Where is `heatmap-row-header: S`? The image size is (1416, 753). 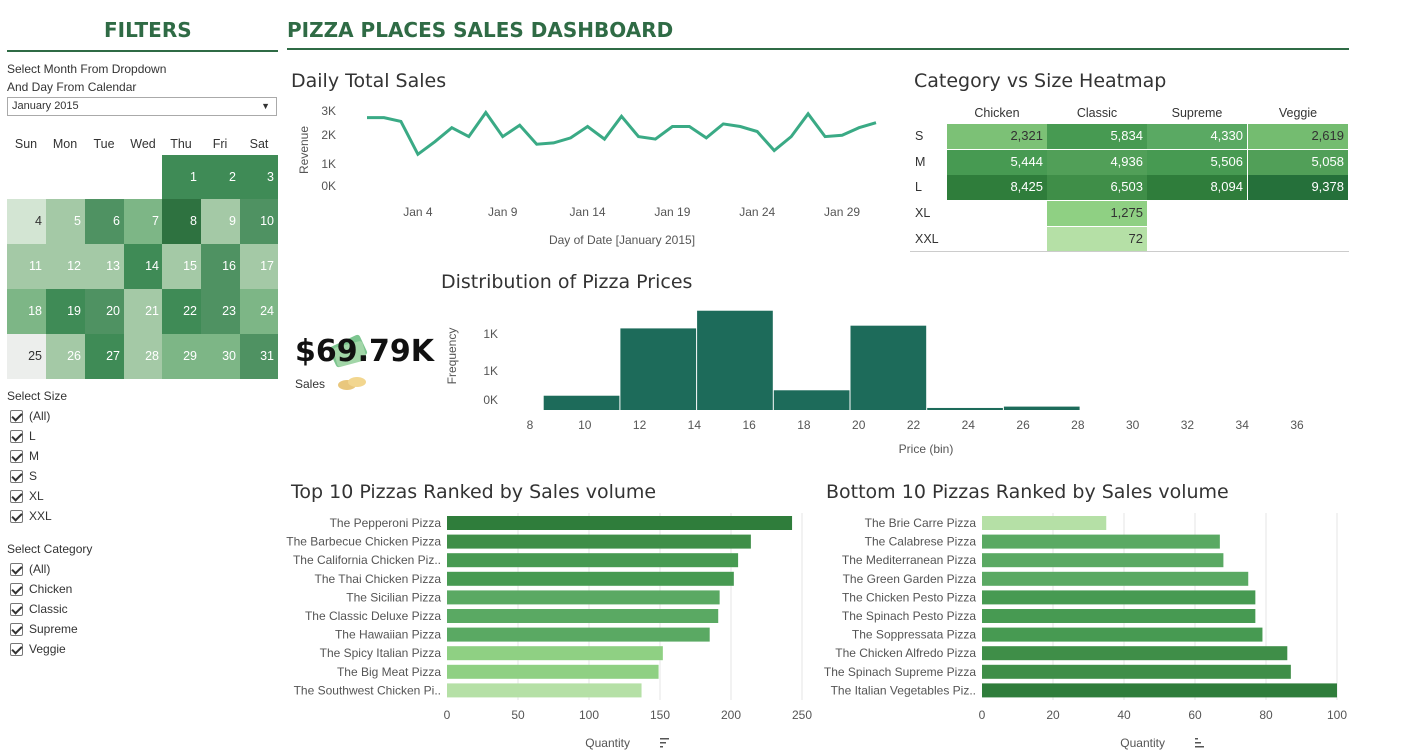
heatmap-row-header: S is located at coordinates (919, 136).